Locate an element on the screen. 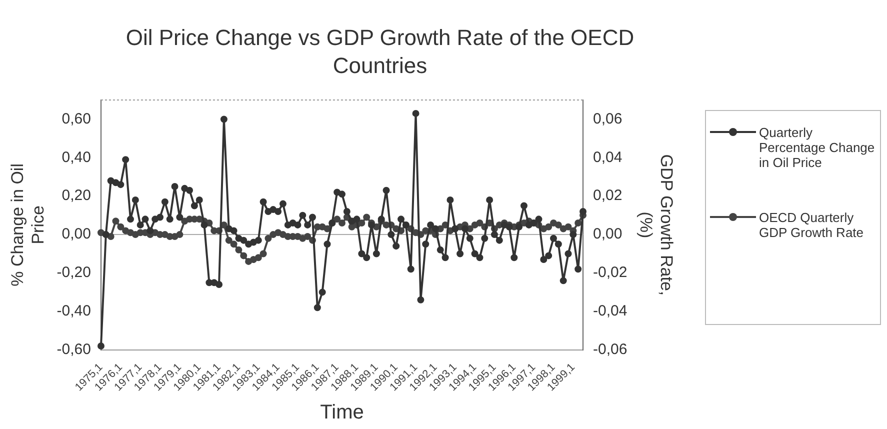  y-tick-label: 0,40 is located at coordinates (76, 157).